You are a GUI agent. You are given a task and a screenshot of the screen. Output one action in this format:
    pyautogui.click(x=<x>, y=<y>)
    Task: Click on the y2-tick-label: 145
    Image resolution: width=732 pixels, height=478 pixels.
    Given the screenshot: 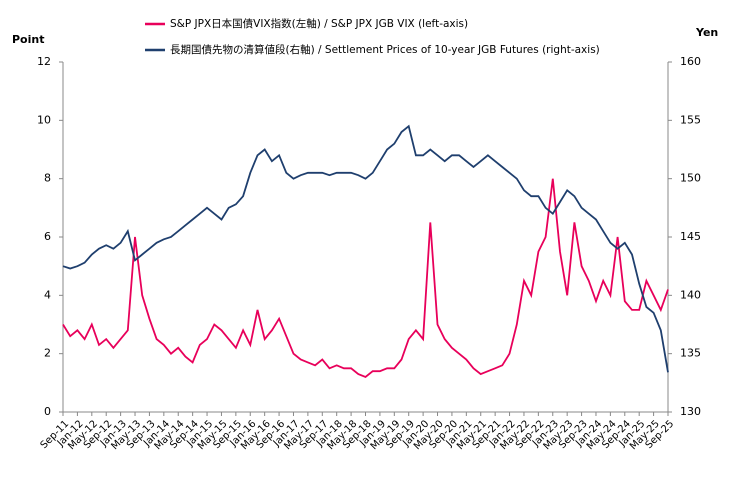 What is the action you would take?
    pyautogui.click(x=690, y=236)
    